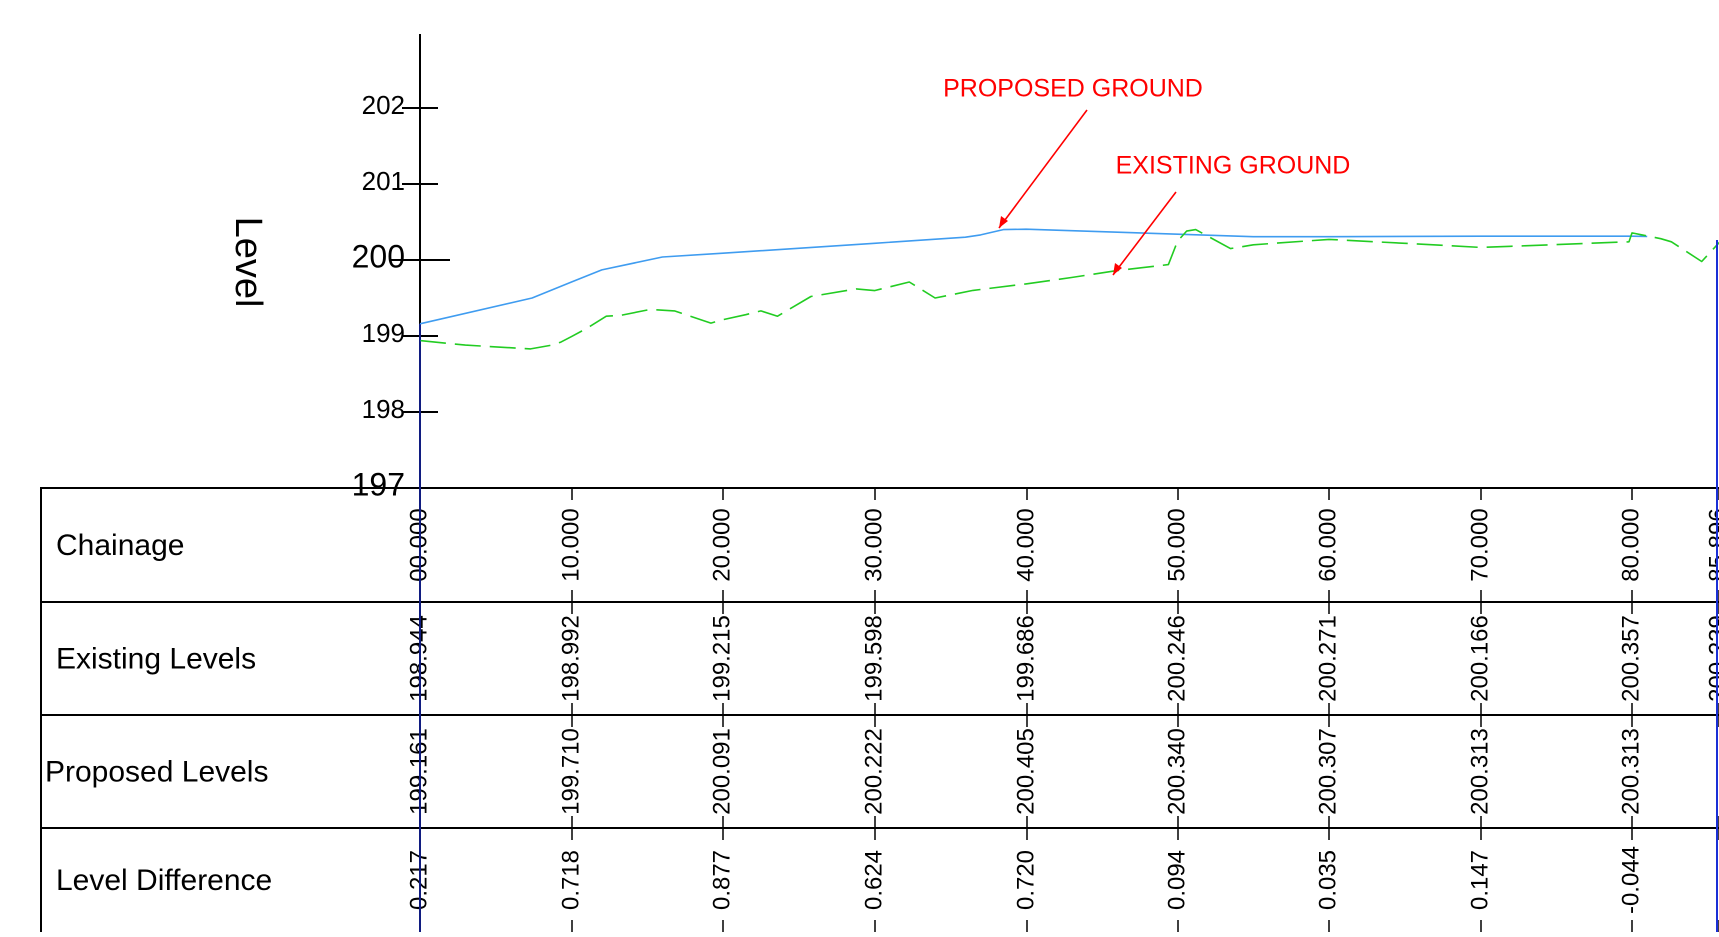 The width and height of the screenshot is (1719, 937). Describe the element at coordinates (383, 409) in the screenshot. I see `y-tick-label: 198` at that location.